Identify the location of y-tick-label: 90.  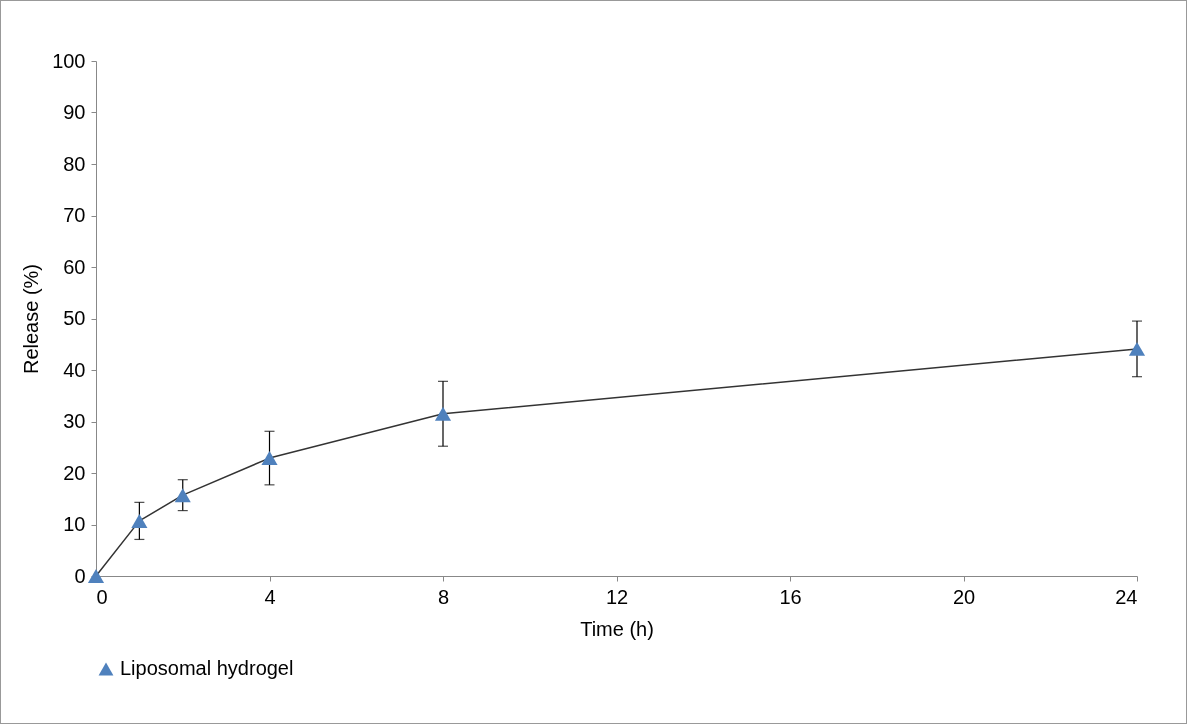
(74, 112).